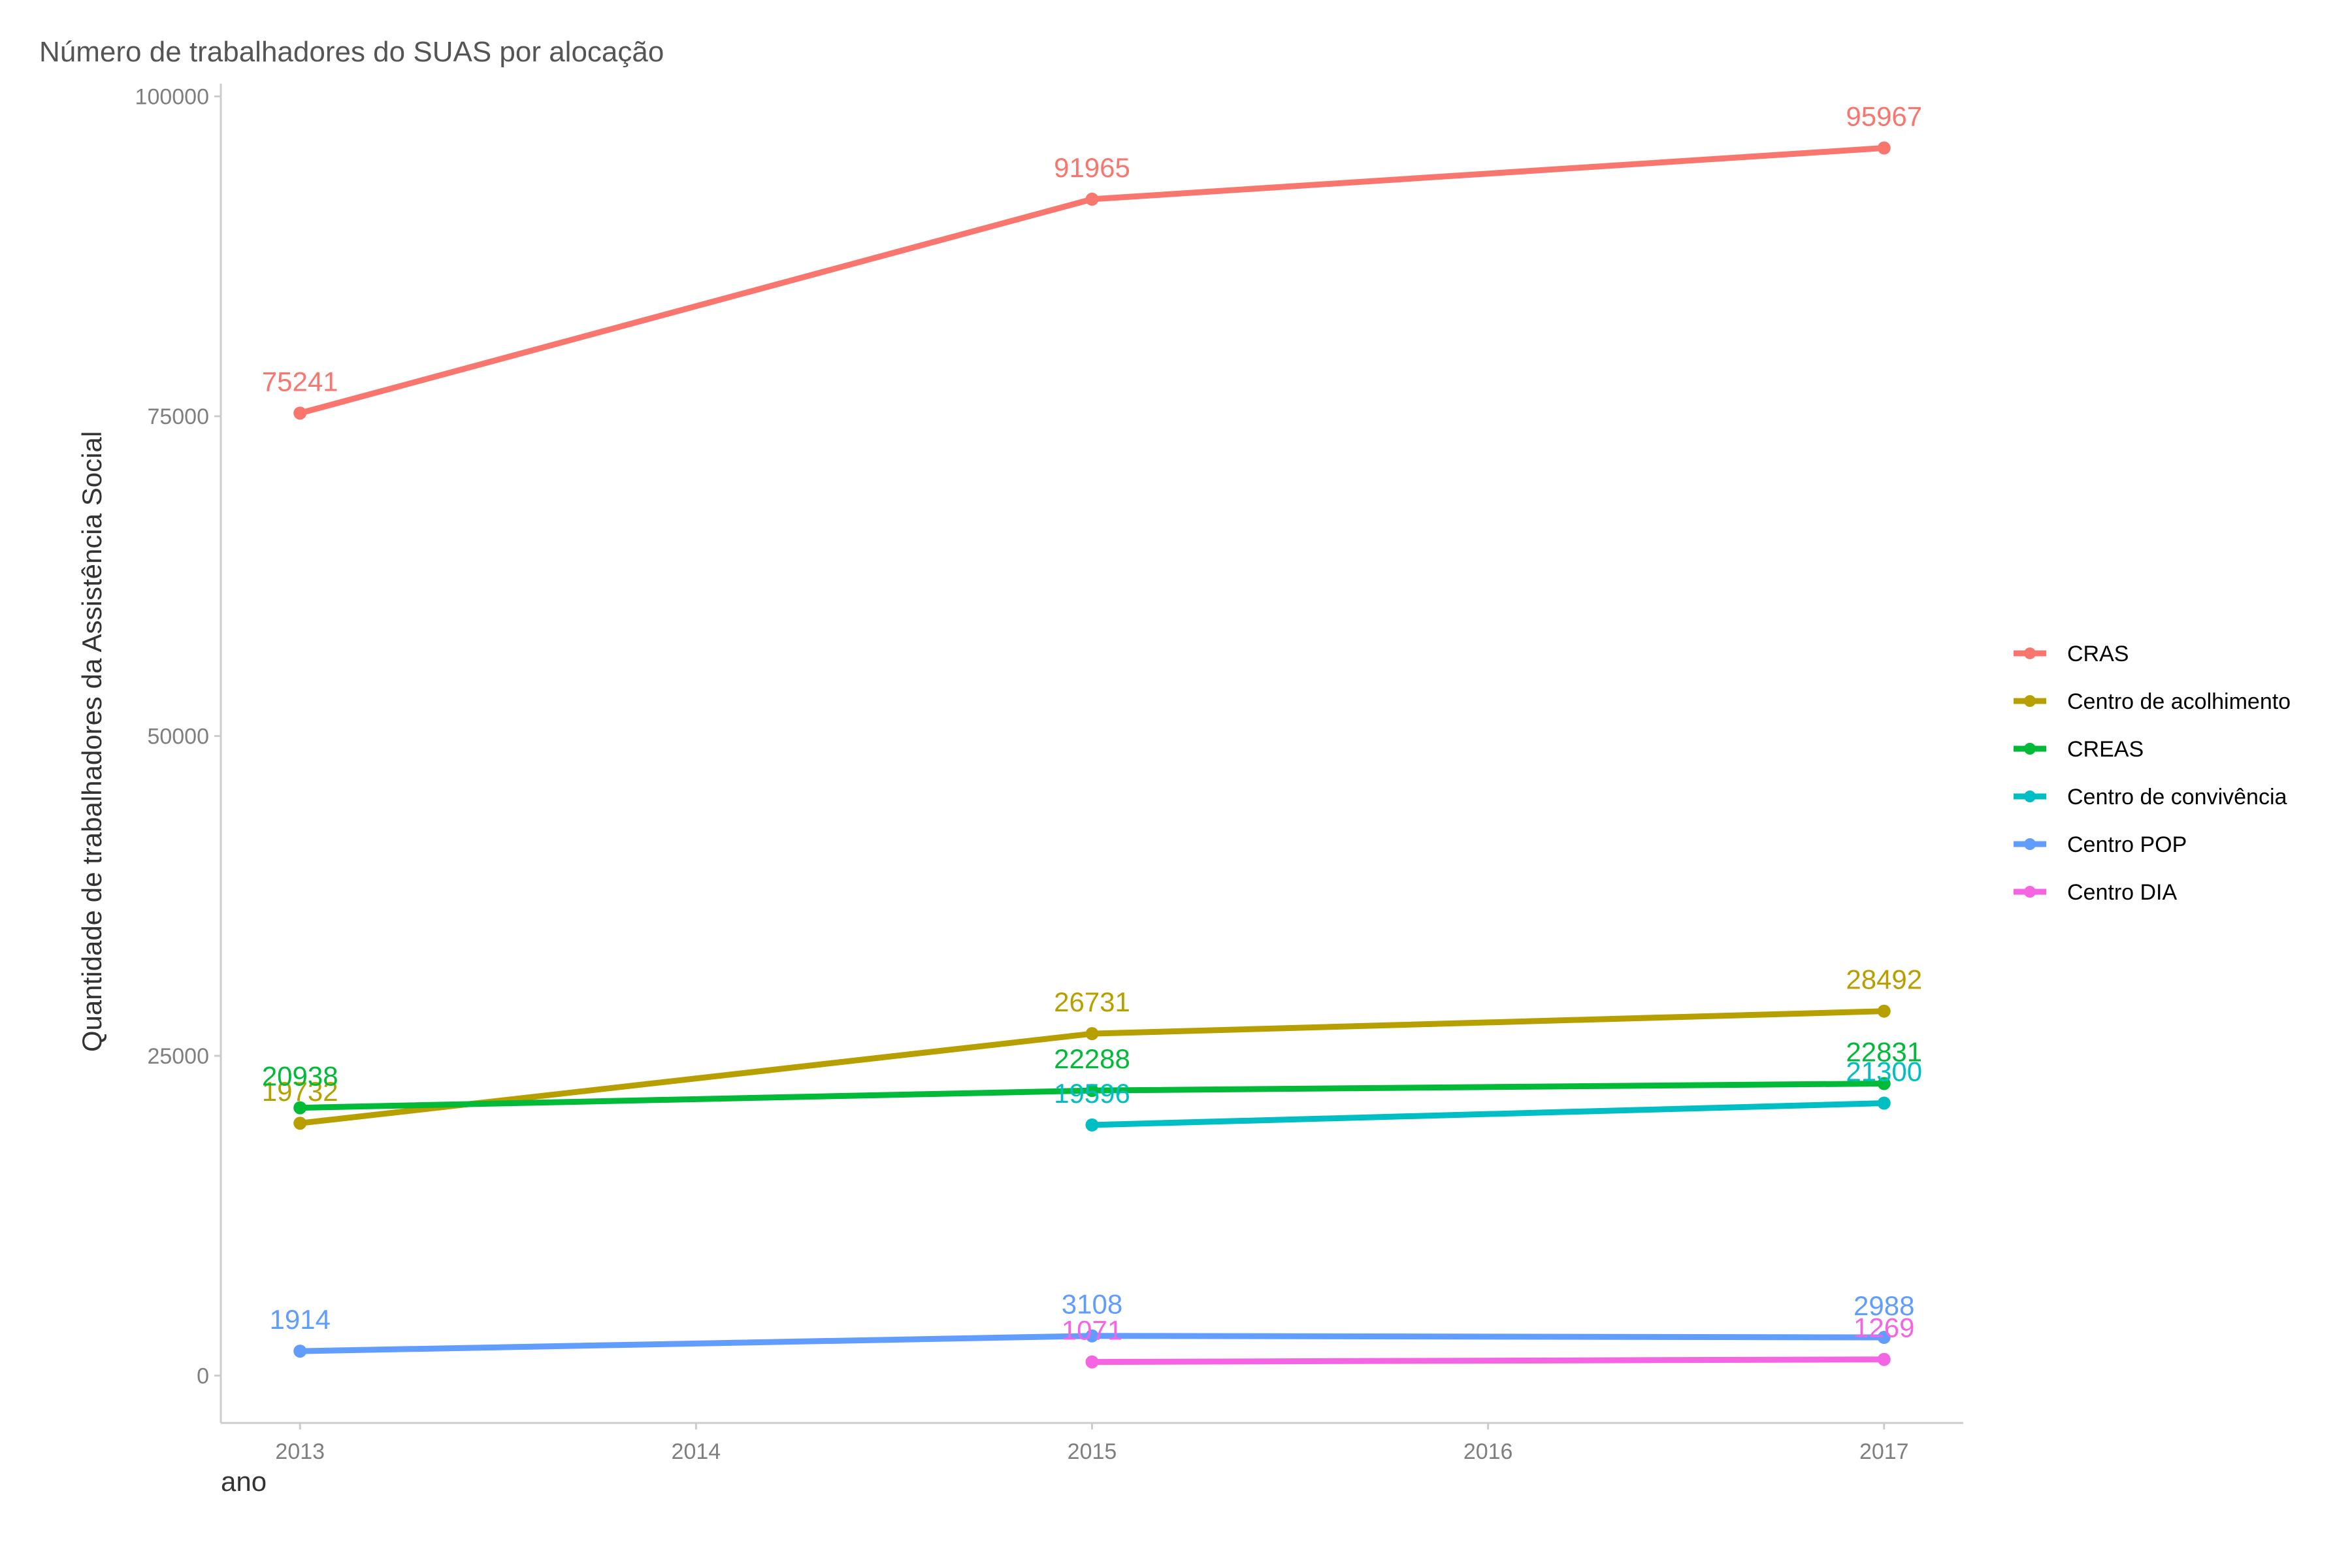 The image size is (2352, 1568). What do you see at coordinates (1092, 167) in the screenshot?
I see `data-label-cras: 91965` at bounding box center [1092, 167].